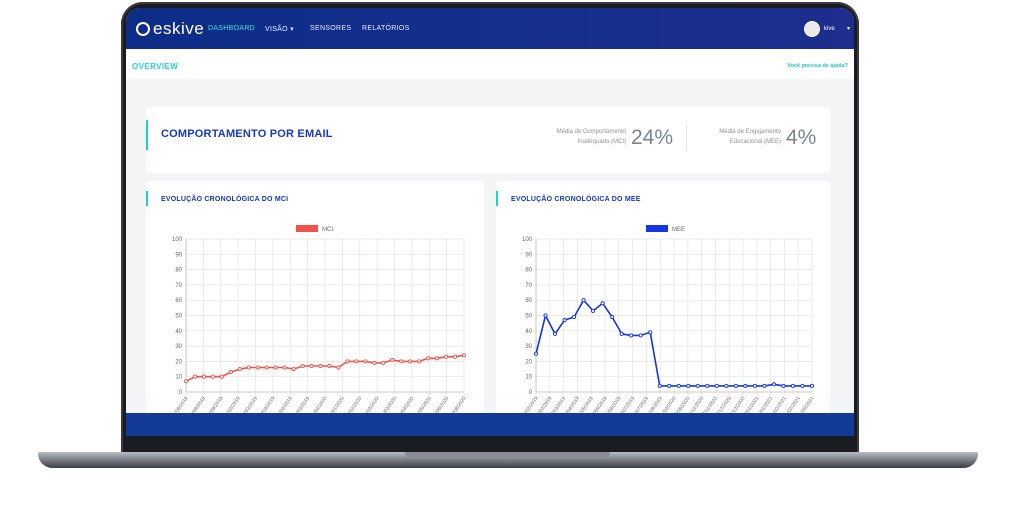  What do you see at coordinates (801, 137) in the screenshot?
I see `mee-metric-value: 4%` at bounding box center [801, 137].